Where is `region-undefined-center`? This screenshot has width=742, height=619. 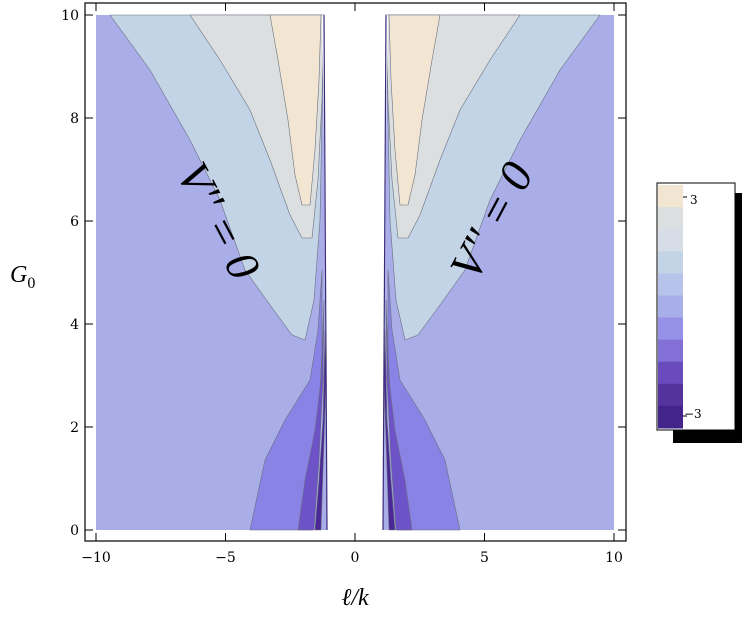
region-undefined-center is located at coordinates (355, 272).